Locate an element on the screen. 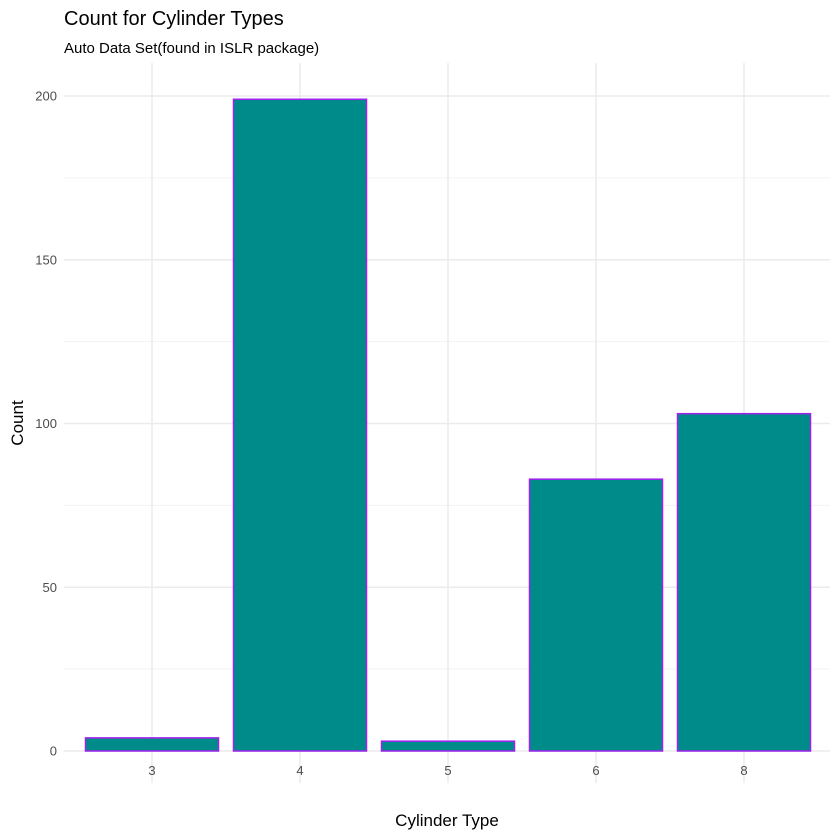  x-tick-label: 5 is located at coordinates (447, 770).